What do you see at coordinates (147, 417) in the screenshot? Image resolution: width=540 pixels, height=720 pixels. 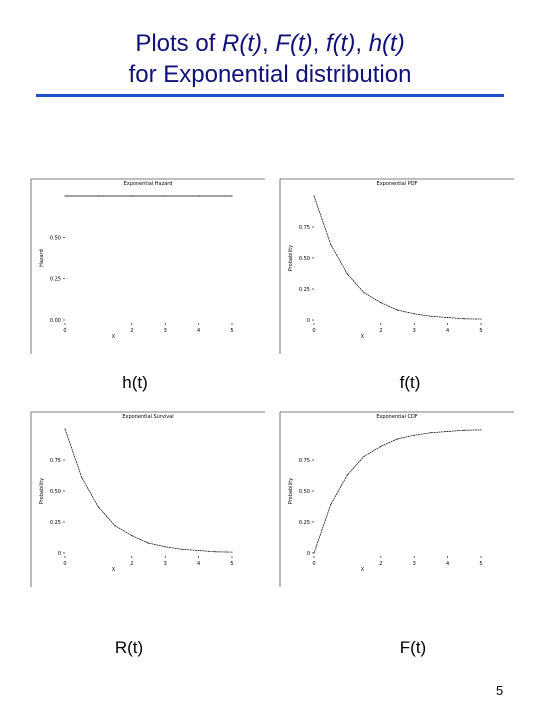 I see `chart-title: Exponential Survival` at bounding box center [147, 417].